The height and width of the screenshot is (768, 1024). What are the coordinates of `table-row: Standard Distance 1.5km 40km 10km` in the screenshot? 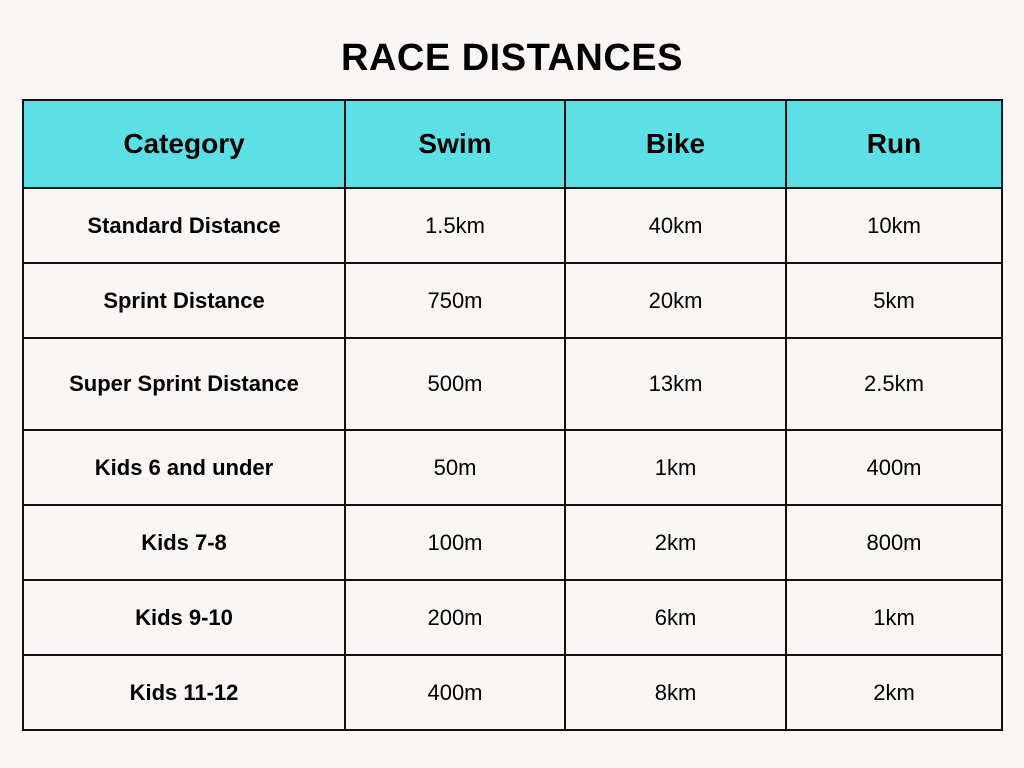 It's located at (512, 225).